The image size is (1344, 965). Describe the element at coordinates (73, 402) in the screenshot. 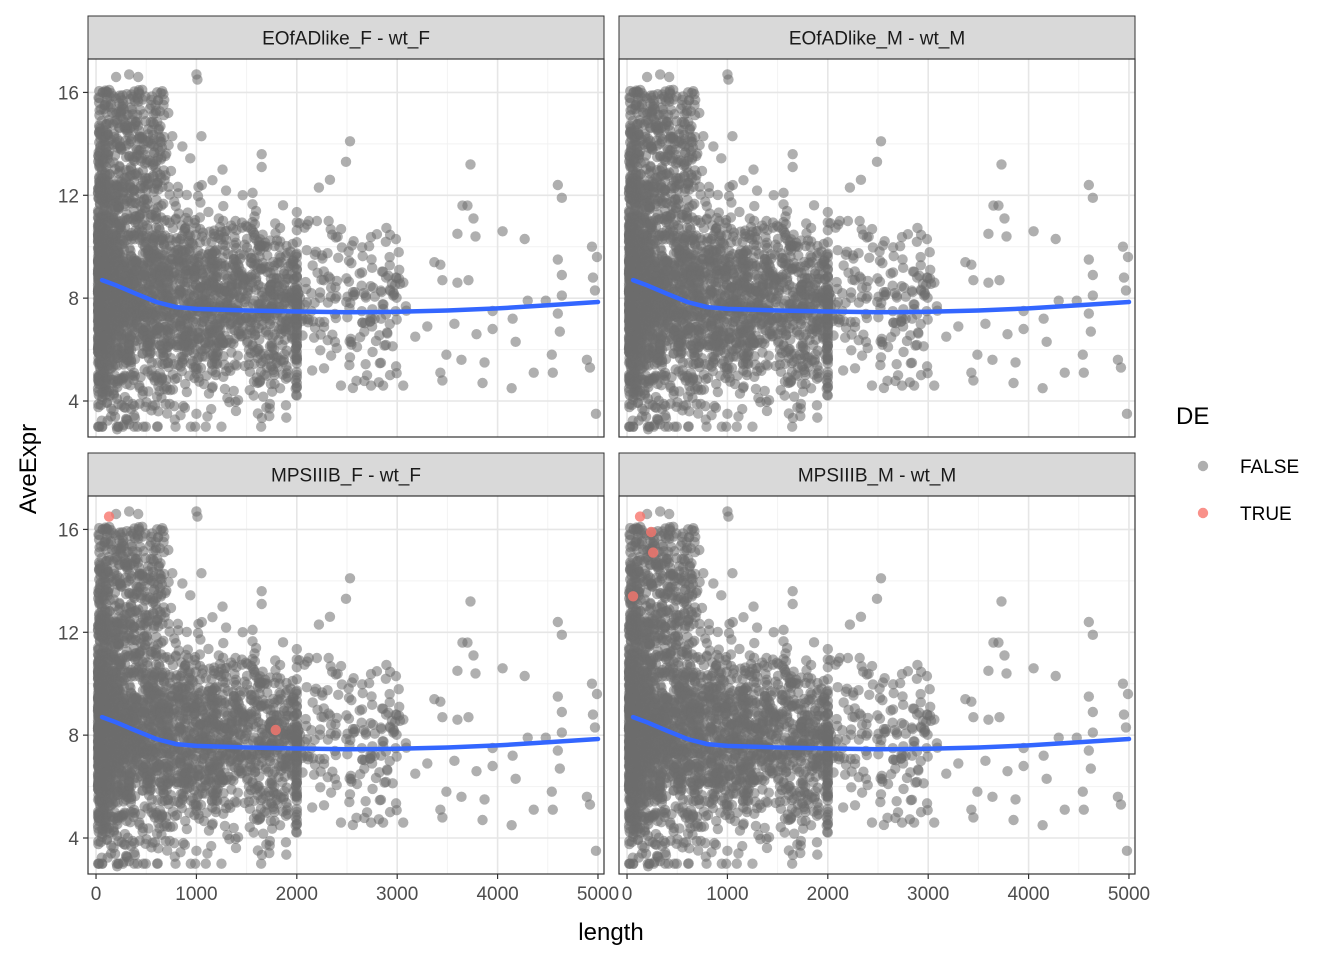

I see `y-tick-label: 4` at that location.